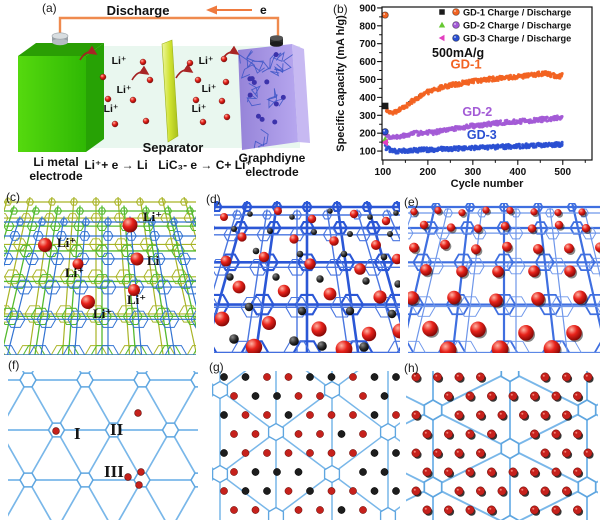  Describe the element at coordinates (383, 172) in the screenshot. I see `x-tick-label: 100` at that location.